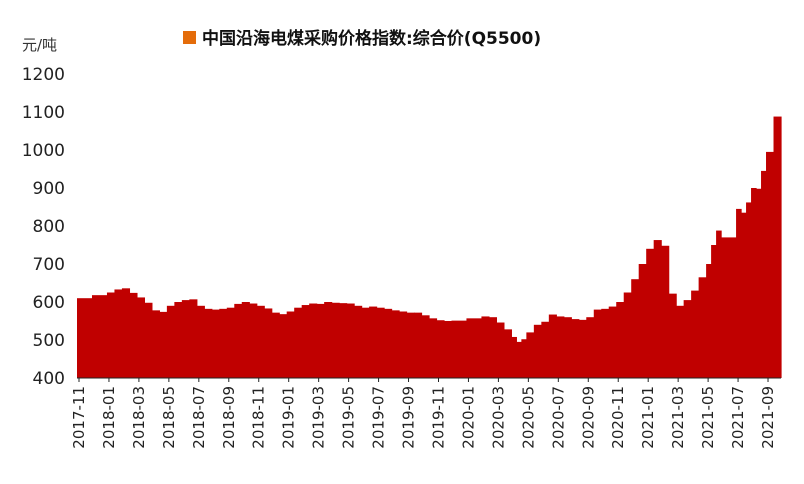  I want to click on x-tick-label: 2018-07, so click(199, 417).